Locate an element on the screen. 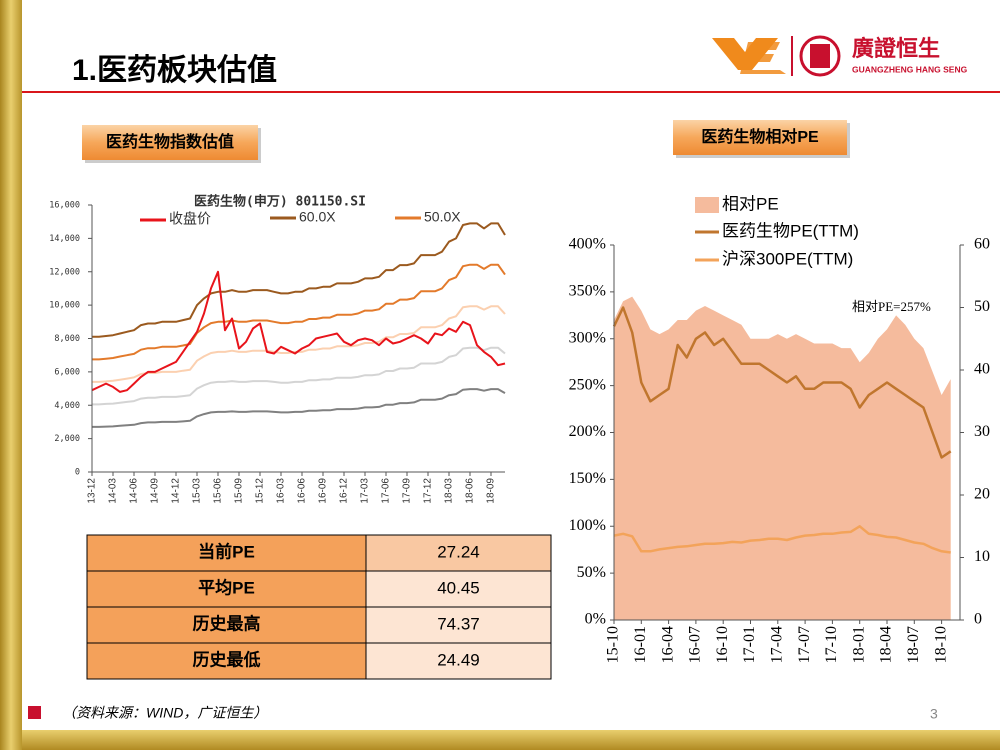  y-tick-label: 4,000 is located at coordinates (67, 406).